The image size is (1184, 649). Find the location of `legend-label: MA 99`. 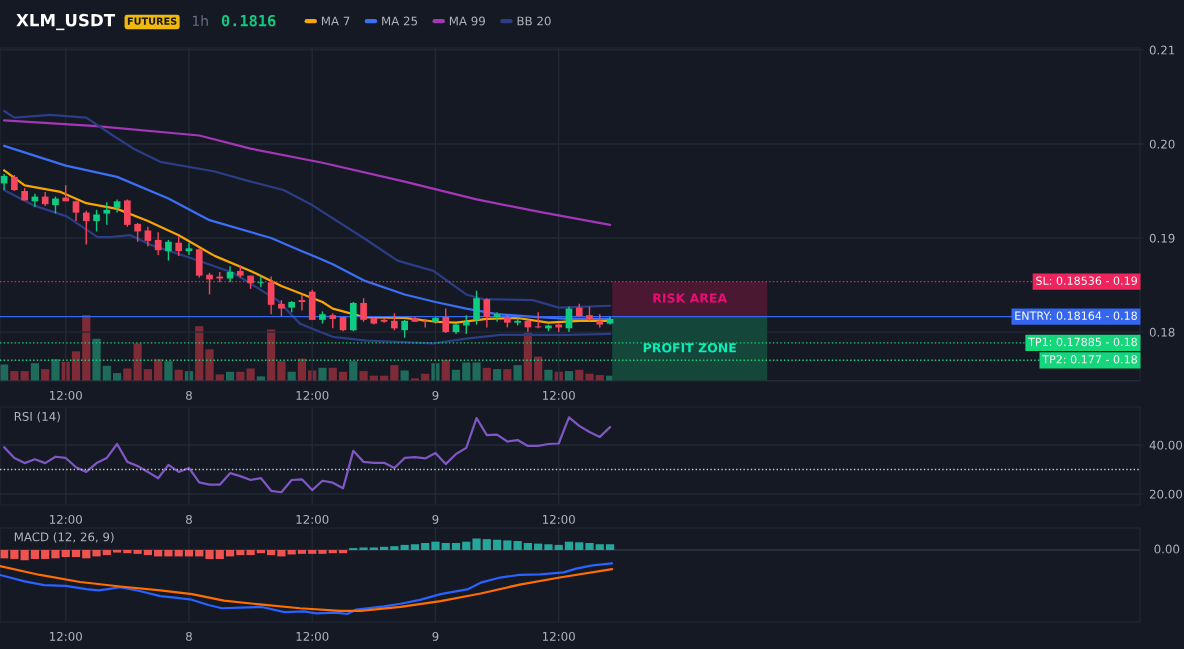

legend-label: MA 99 is located at coordinates (467, 21).